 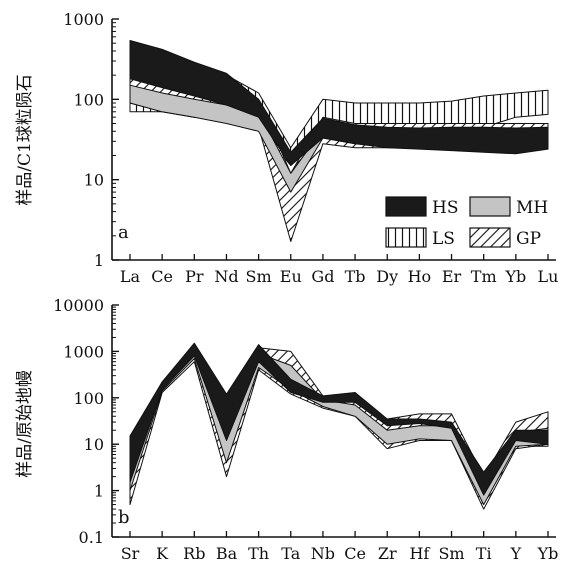 What do you see at coordinates (83, 140) in the screenshot?
I see `panel-a-y-tick-labels: 1 10 100 1000` at bounding box center [83, 140].